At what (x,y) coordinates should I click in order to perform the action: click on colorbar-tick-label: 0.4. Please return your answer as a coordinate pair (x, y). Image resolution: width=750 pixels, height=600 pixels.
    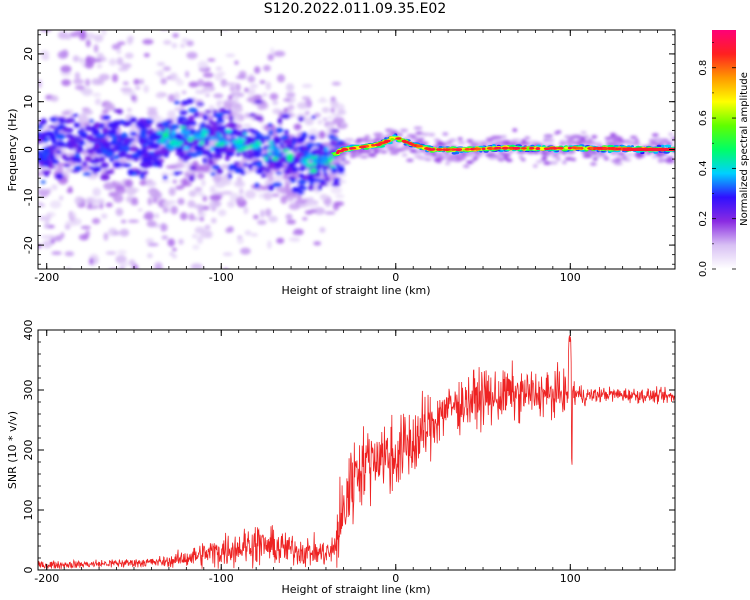
    Looking at the image, I should click on (703, 168).